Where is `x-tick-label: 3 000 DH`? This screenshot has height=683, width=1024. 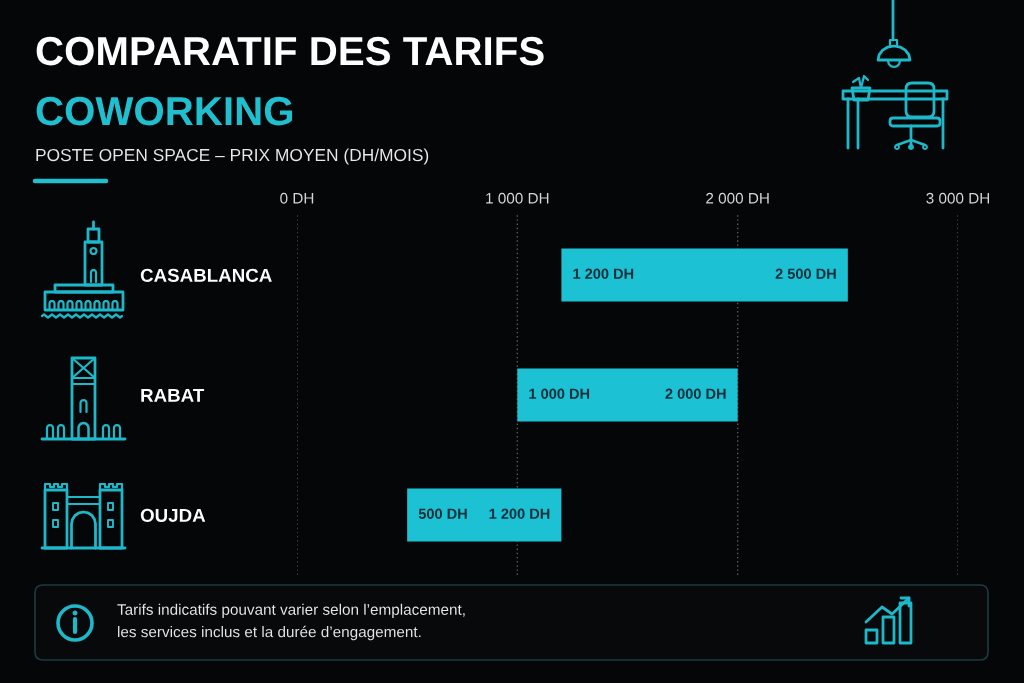
x-tick-label: 3 000 DH is located at coordinates (958, 198).